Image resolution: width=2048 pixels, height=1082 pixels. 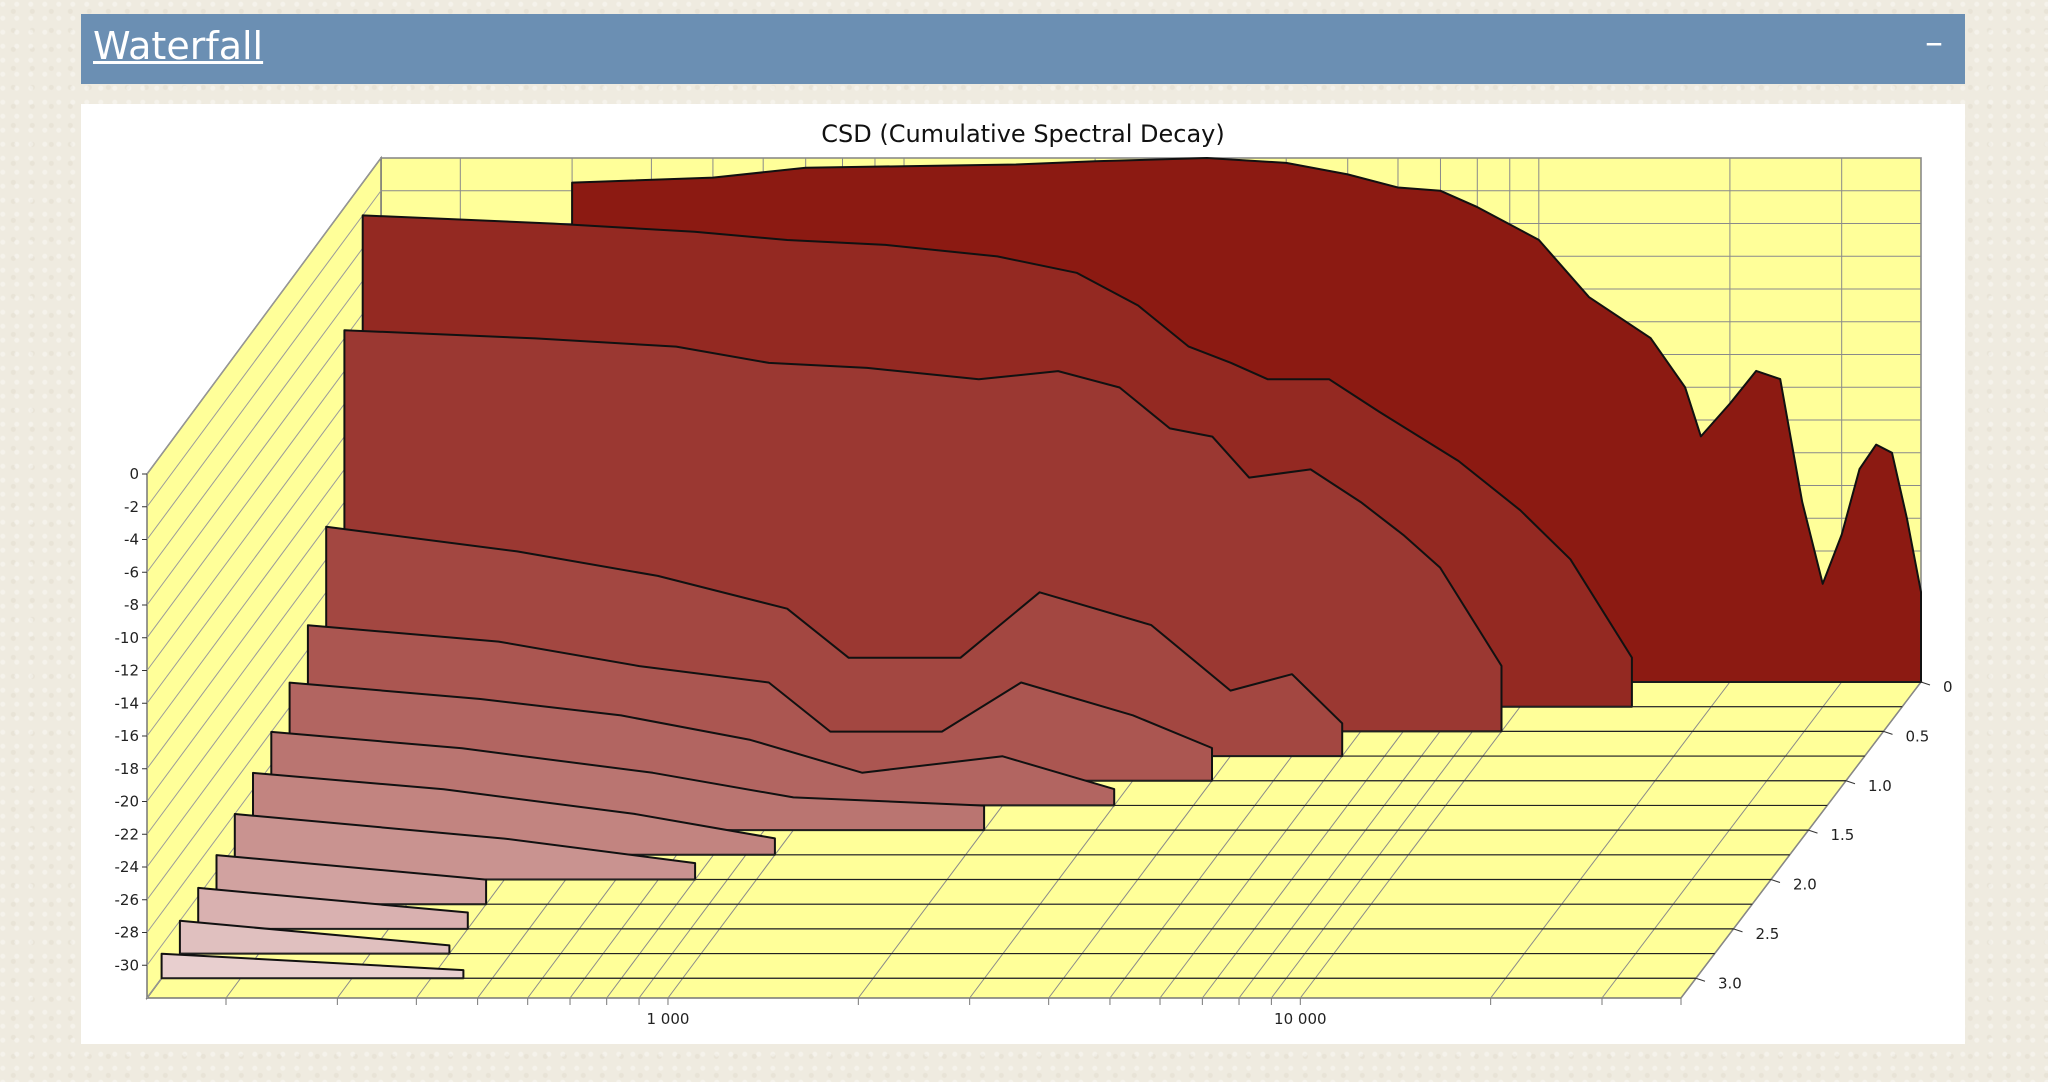 I want to click on z-tick-label: 1.5, so click(x=1843, y=835).